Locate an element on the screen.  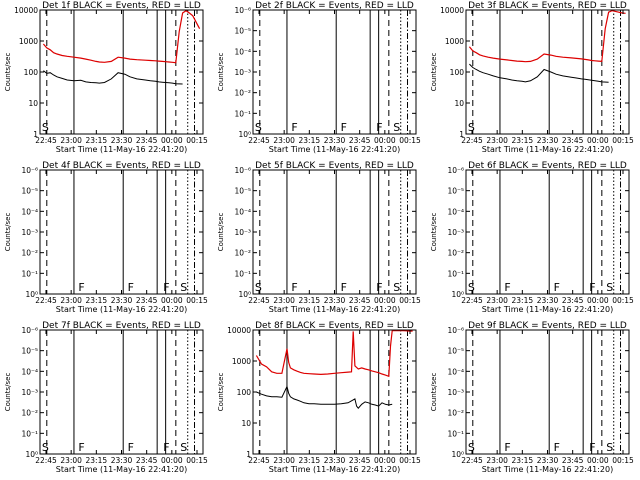
series-line-lld is located at coordinates (121, 36).